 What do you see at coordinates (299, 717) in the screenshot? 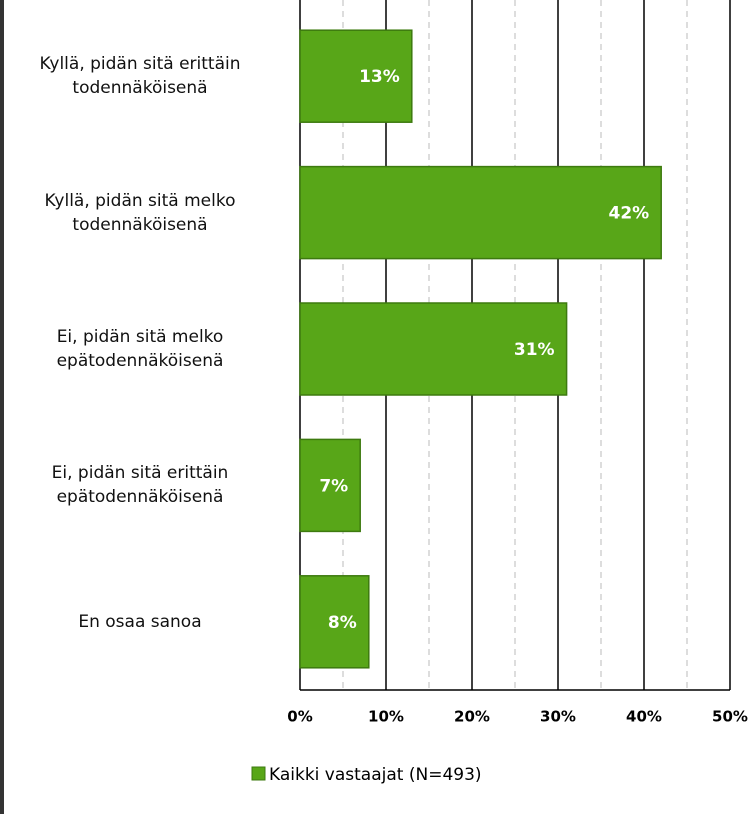
I see `x-tick-label: 0%` at bounding box center [299, 717].